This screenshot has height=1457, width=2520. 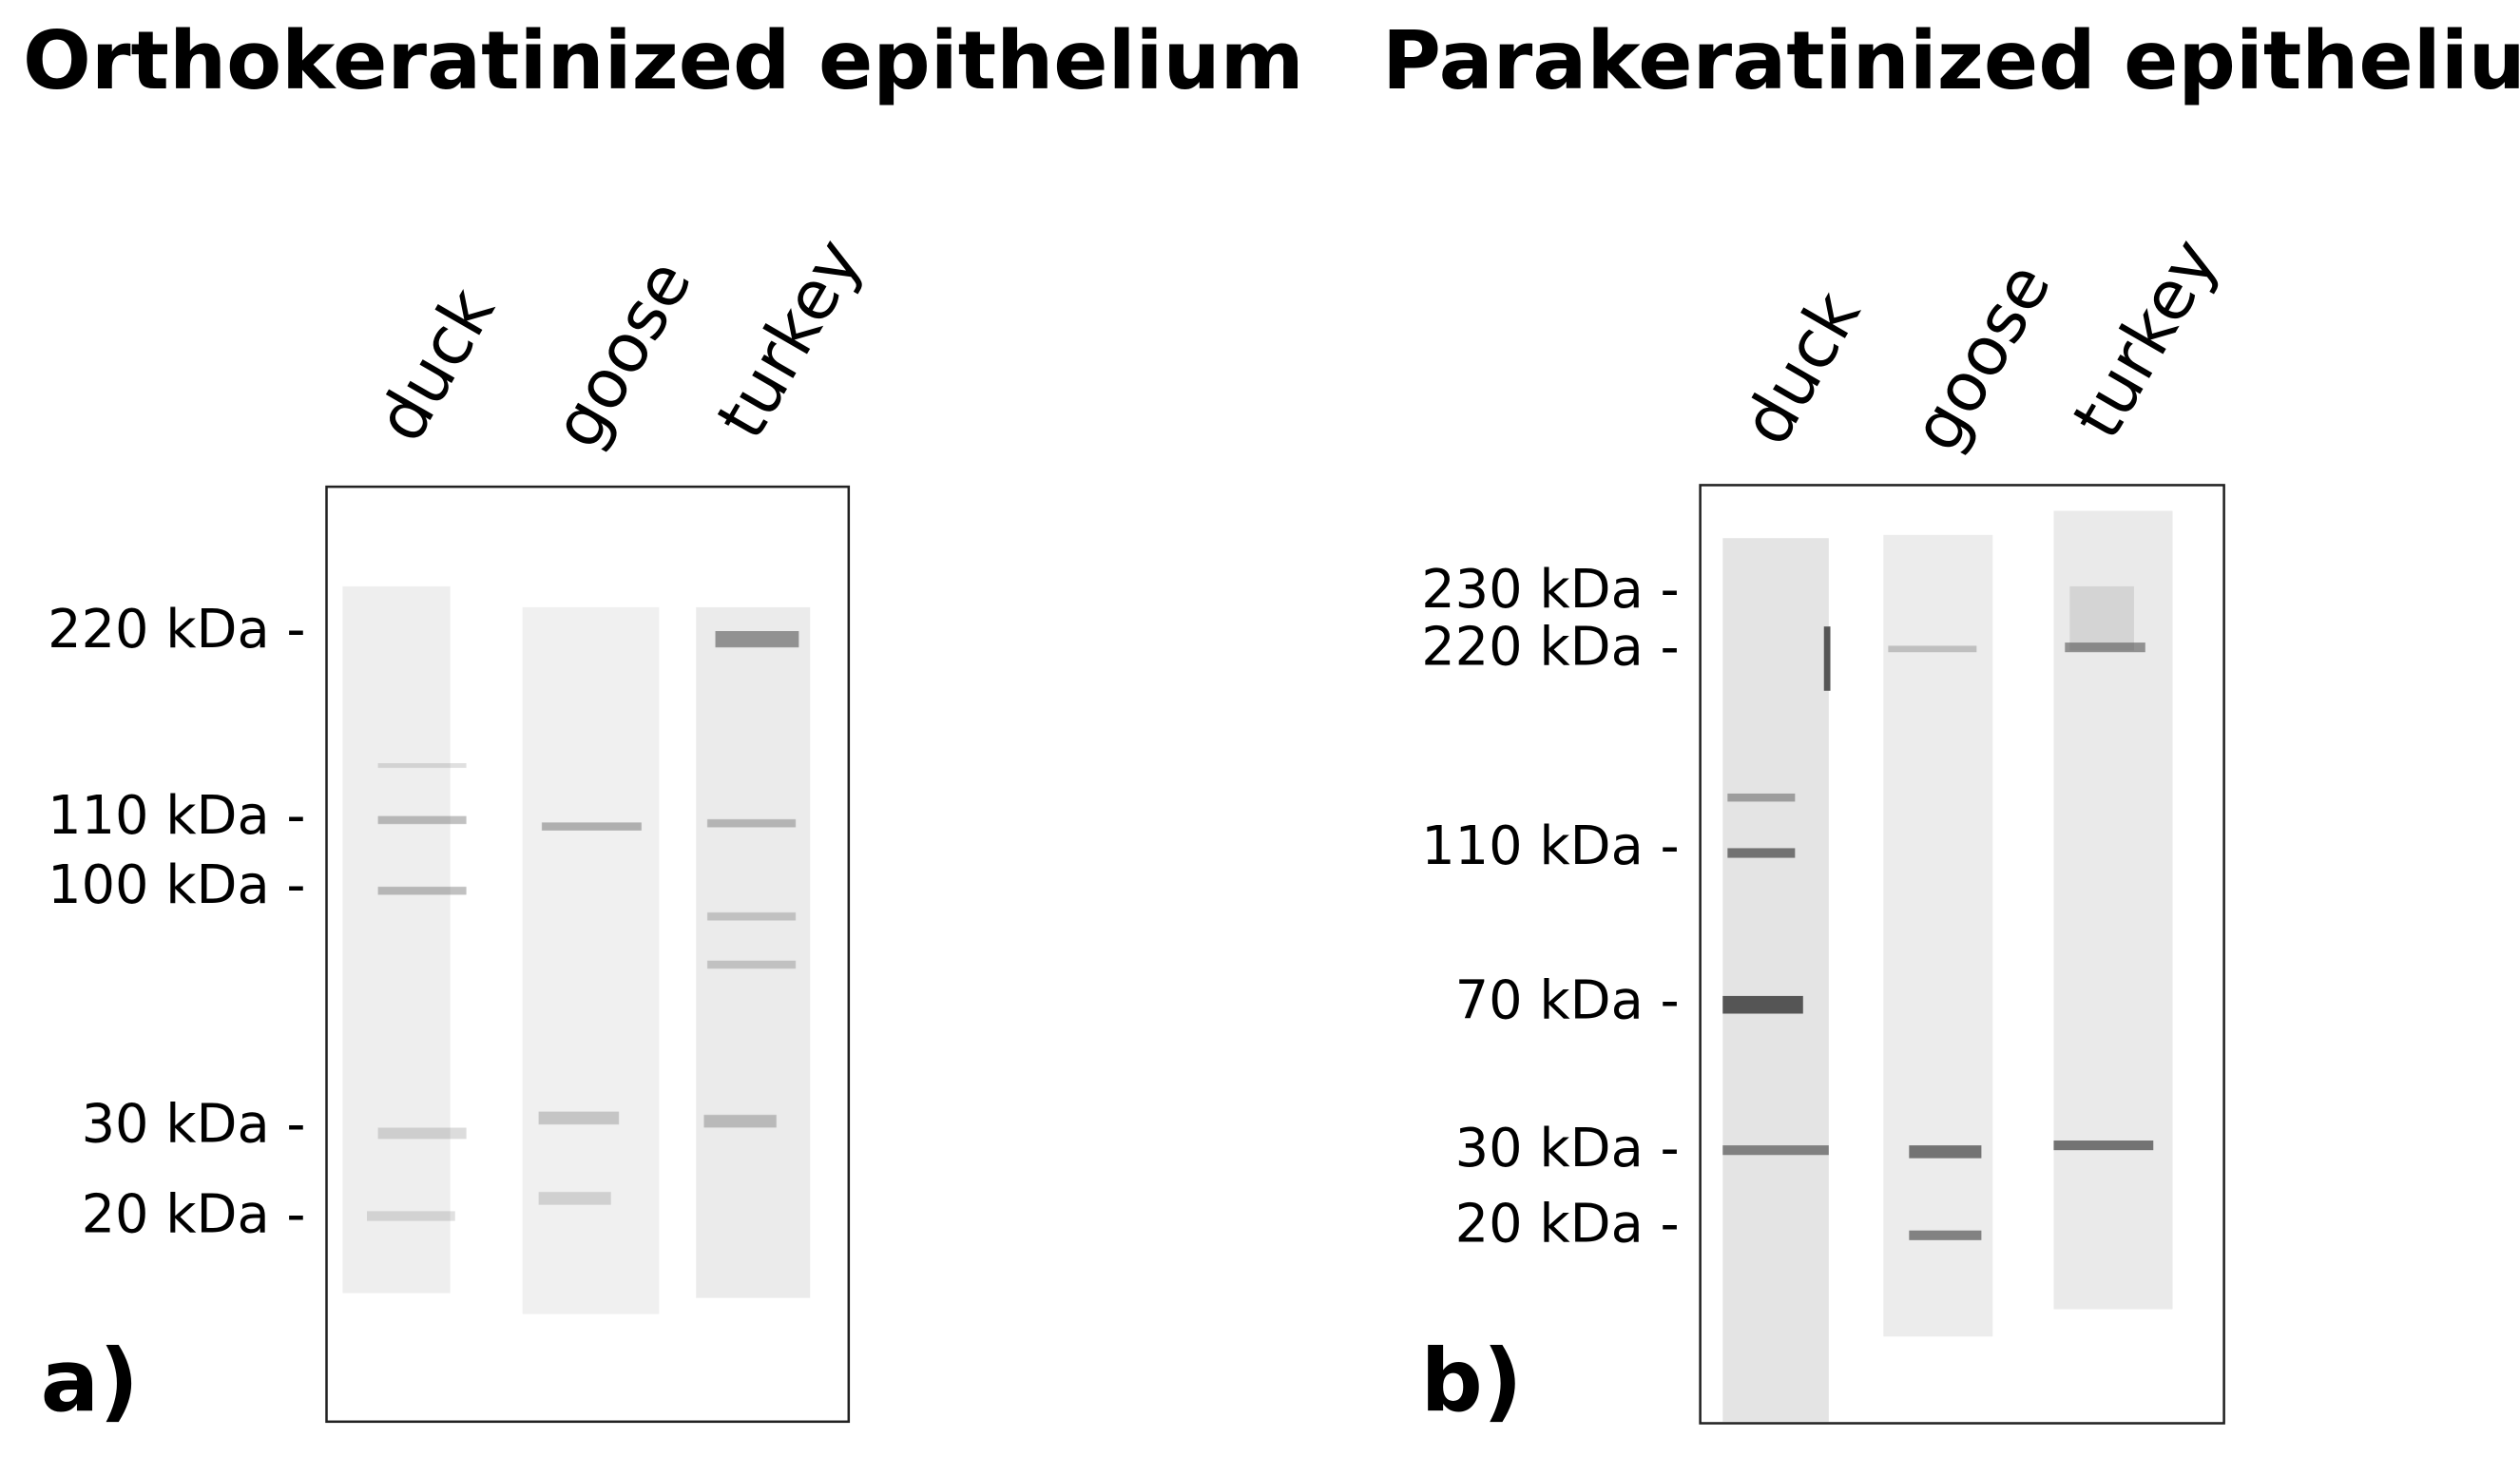 What do you see at coordinates (1951, 60) in the screenshot?
I see `panel-title: Parakeratinized epithelium` at bounding box center [1951, 60].